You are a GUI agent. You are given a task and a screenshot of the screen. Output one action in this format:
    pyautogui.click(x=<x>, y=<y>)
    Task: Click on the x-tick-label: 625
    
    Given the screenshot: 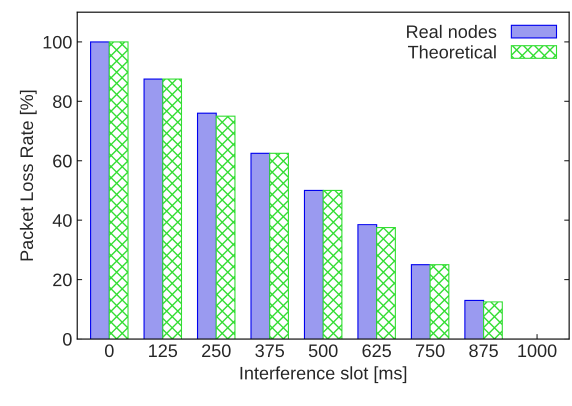 What is the action you would take?
    pyautogui.click(x=376, y=351)
    